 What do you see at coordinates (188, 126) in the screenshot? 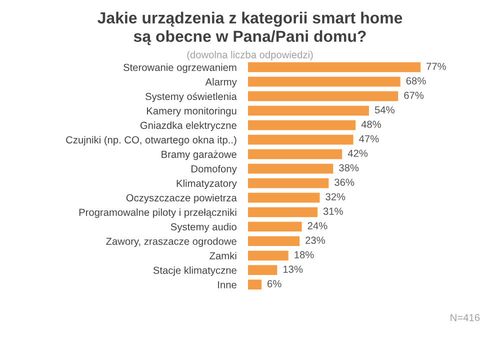
I see `y-tick-label: Gniazdka elektryczne` at bounding box center [188, 126].